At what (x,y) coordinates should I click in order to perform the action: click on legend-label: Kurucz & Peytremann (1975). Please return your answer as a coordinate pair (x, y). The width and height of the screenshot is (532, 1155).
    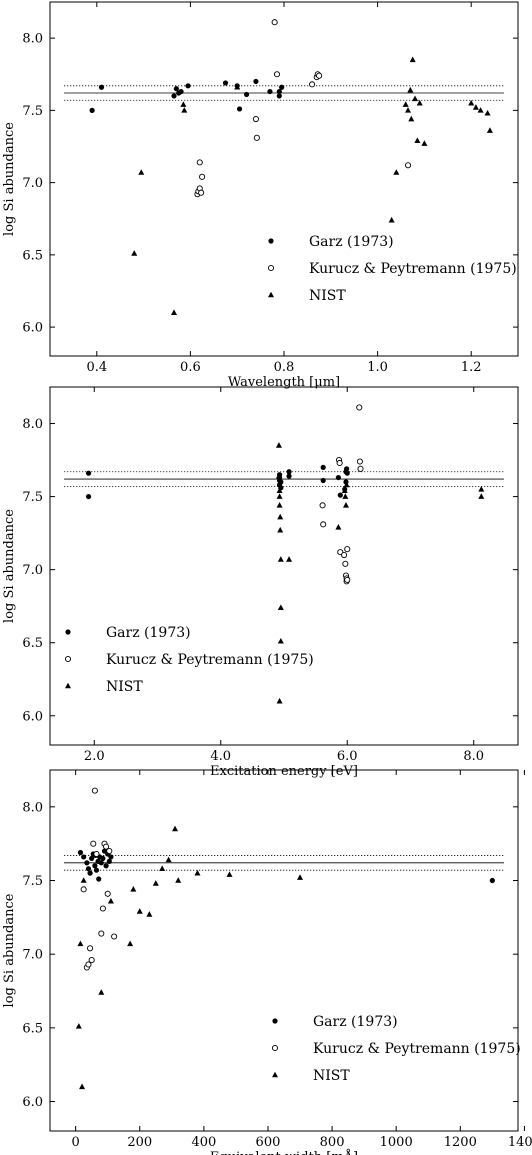
    Looking at the image, I should click on (417, 1049).